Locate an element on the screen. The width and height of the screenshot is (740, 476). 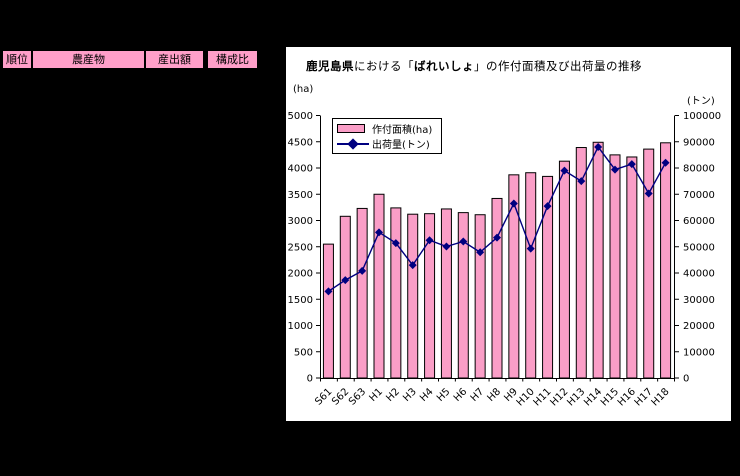
line-marker-H9 is located at coordinates (513, 203).